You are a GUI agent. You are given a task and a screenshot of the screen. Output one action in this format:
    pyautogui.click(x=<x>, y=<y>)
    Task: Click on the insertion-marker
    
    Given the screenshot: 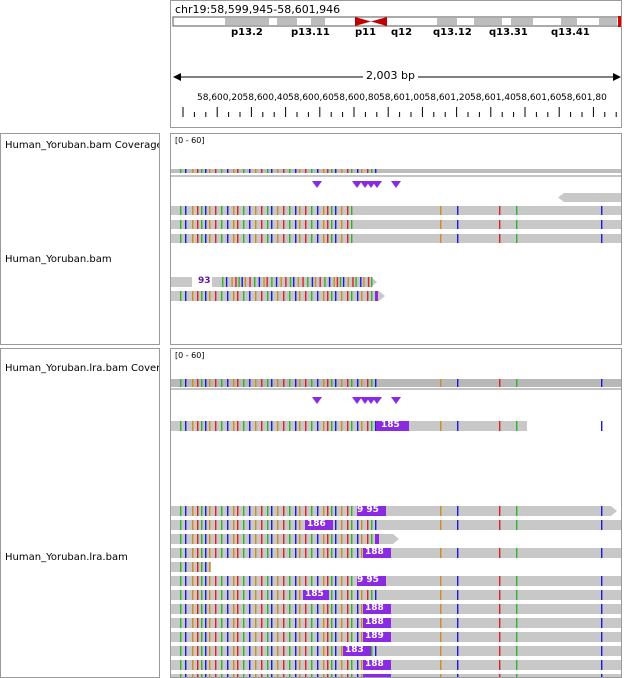 What is the action you would take?
    pyautogui.click(x=396, y=400)
    